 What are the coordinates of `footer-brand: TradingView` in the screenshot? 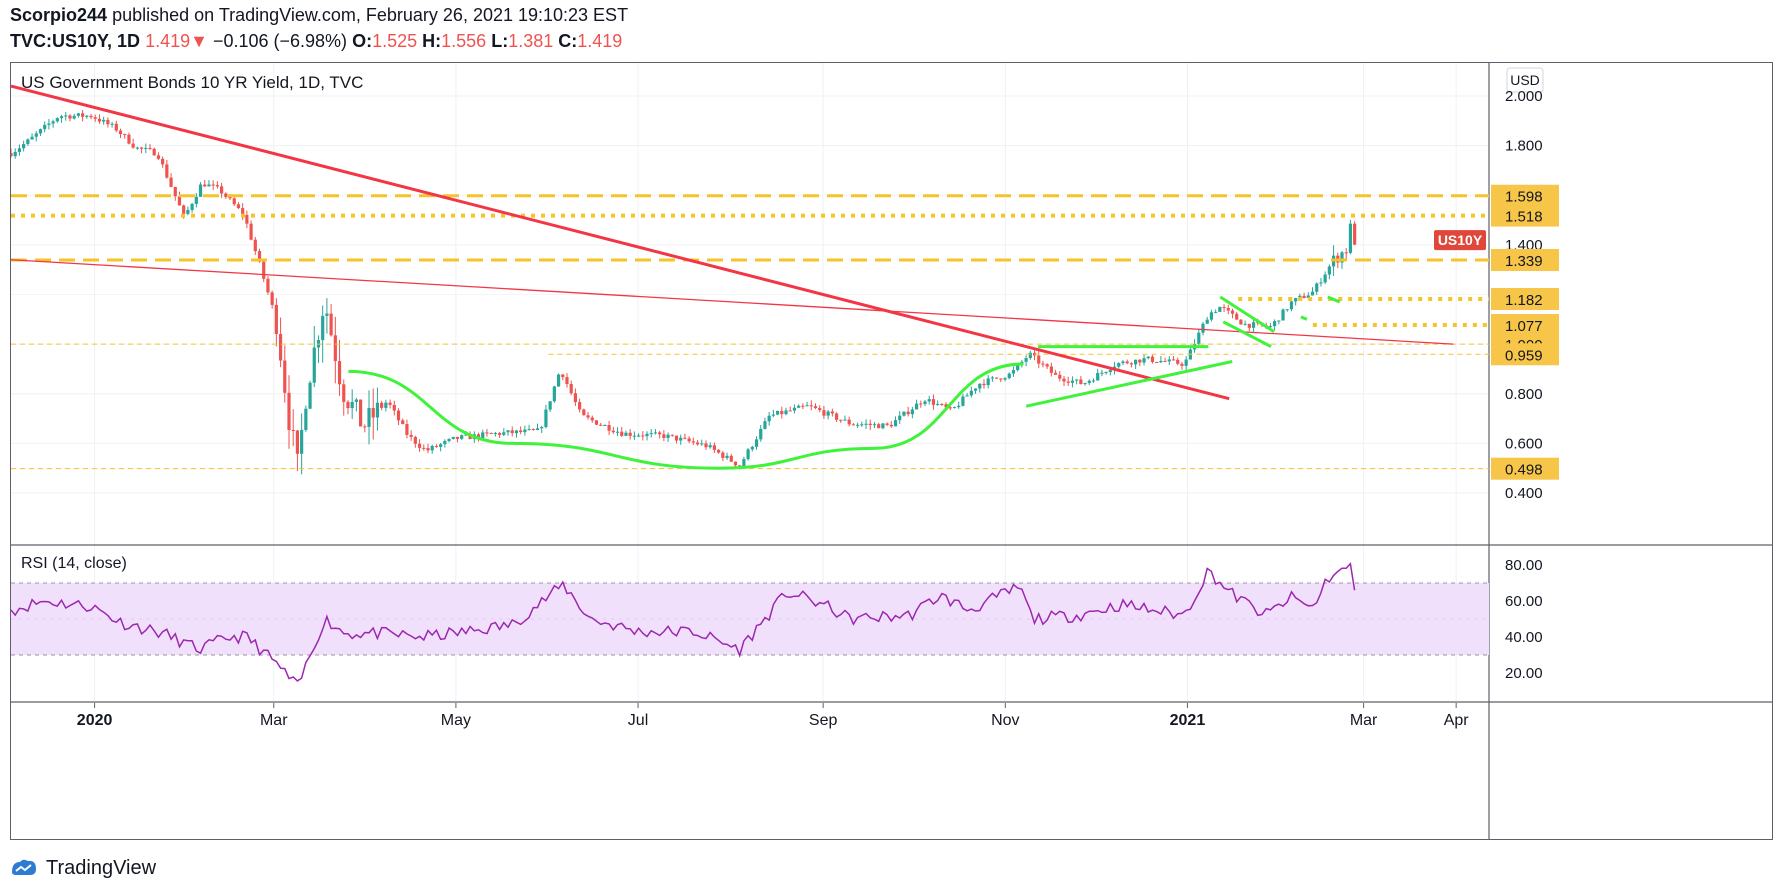 It's located at (101, 867).